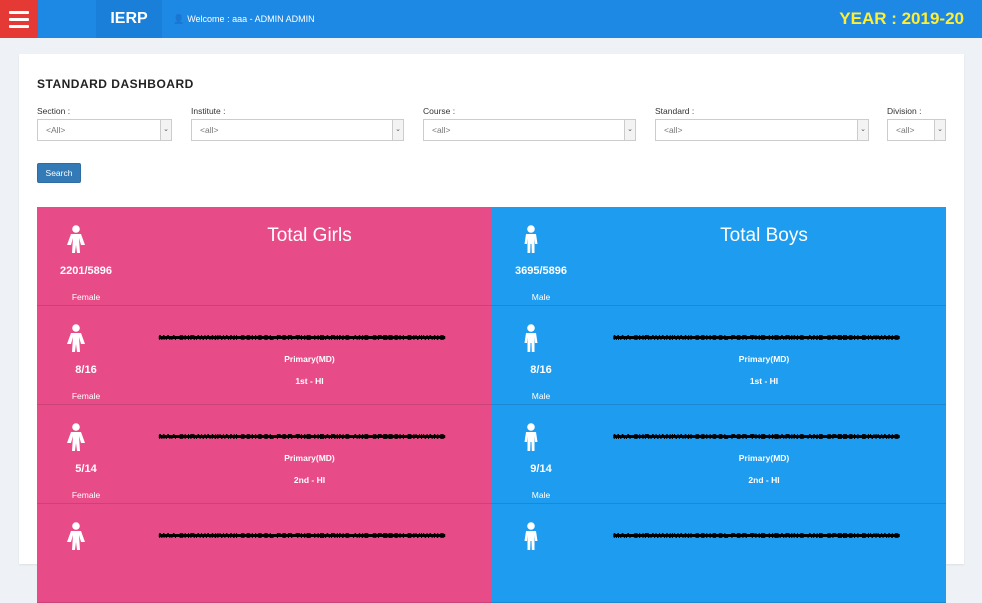 This screenshot has width=982, height=603. What do you see at coordinates (904, 111) in the screenshot?
I see `division-label: Division :` at bounding box center [904, 111].